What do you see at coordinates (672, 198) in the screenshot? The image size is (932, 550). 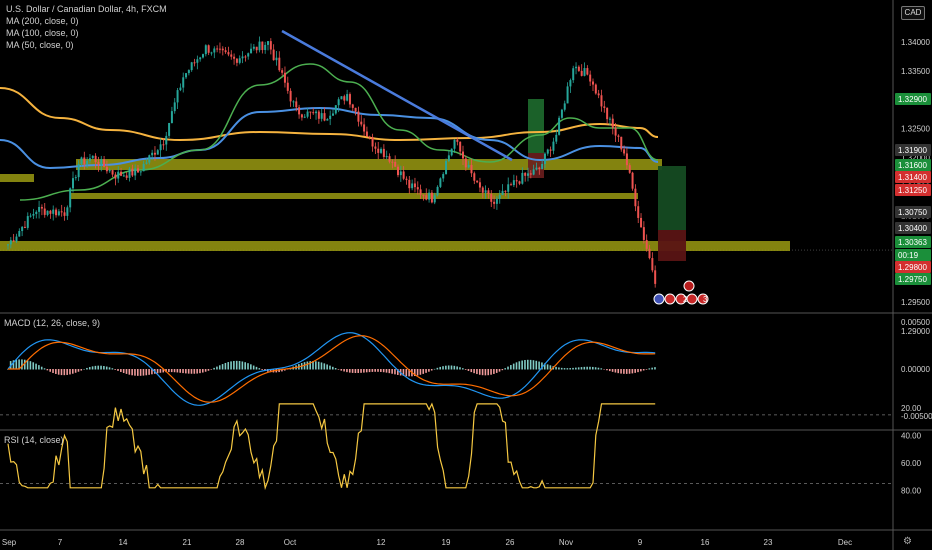 I see `position-profit-box` at bounding box center [672, 198].